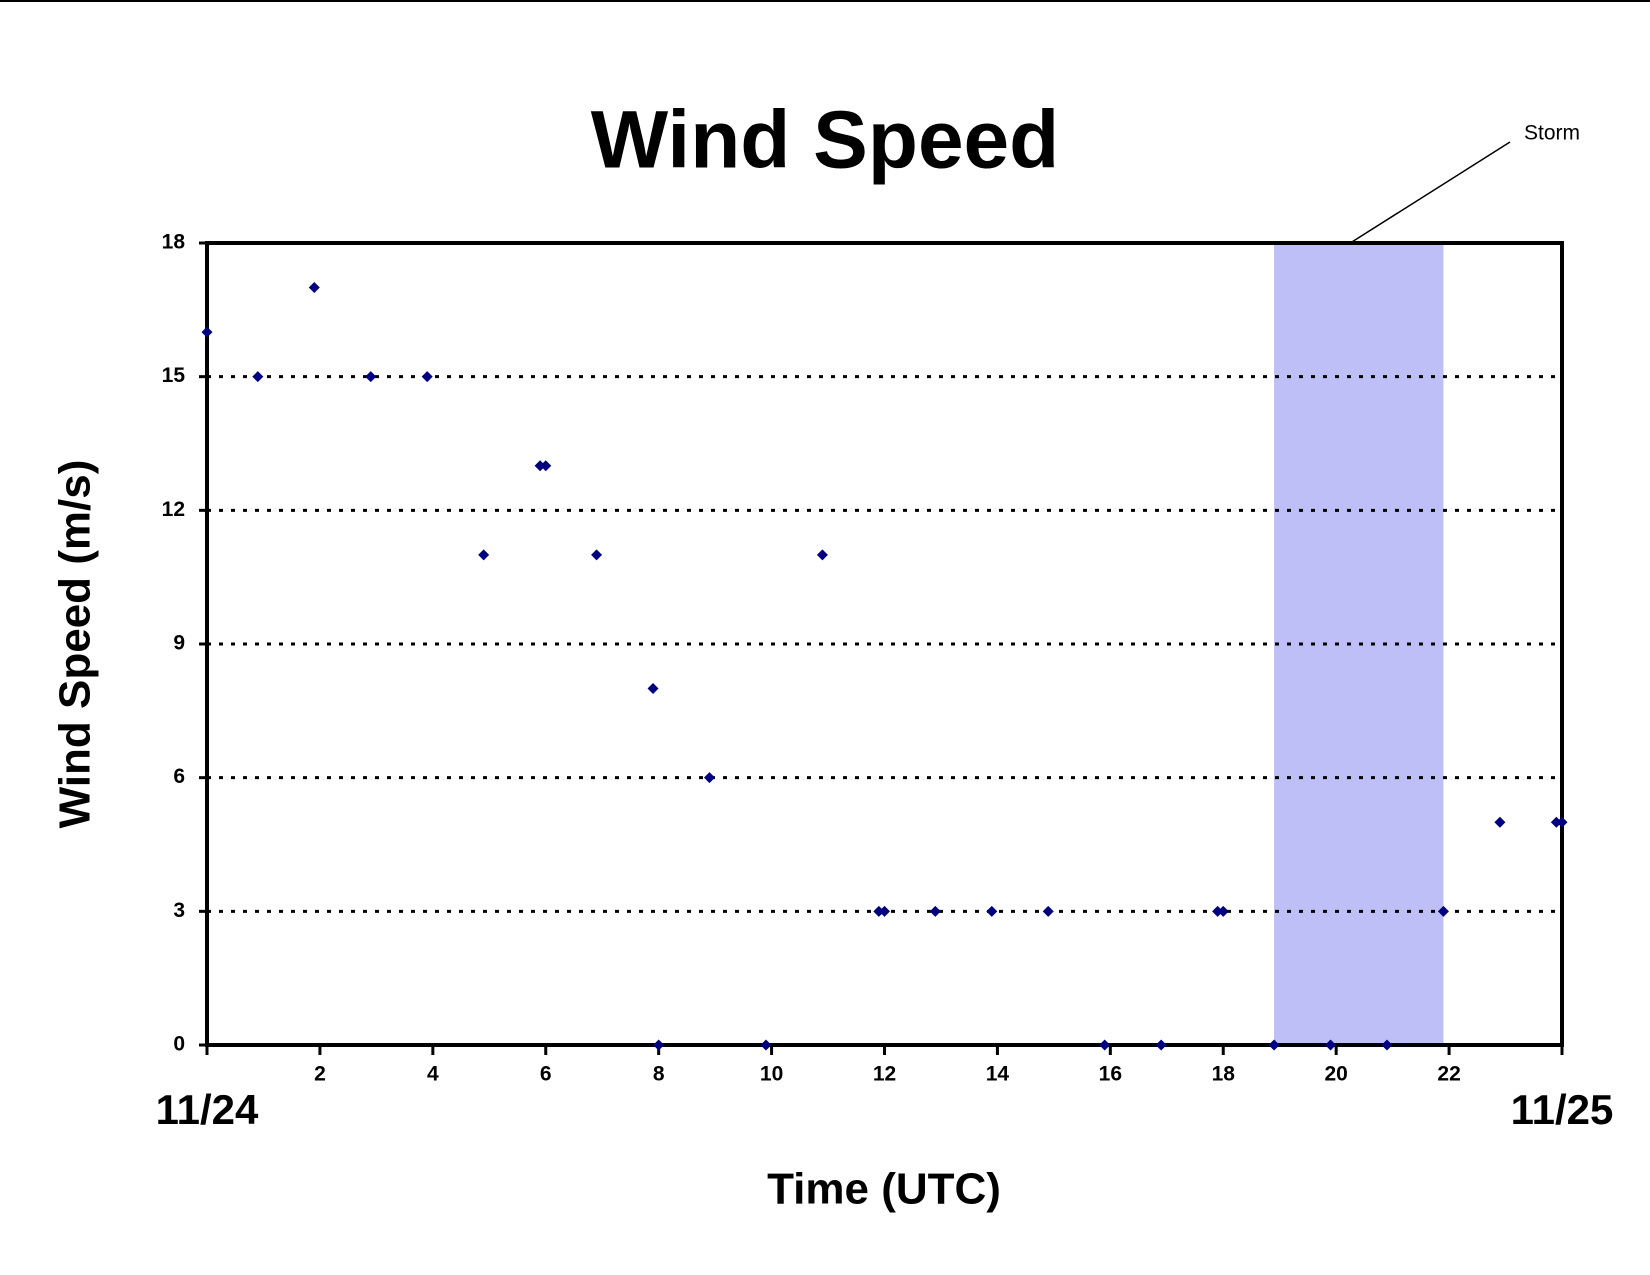 The width and height of the screenshot is (1650, 1275). I want to click on x-tick-label: 8, so click(659, 1074).